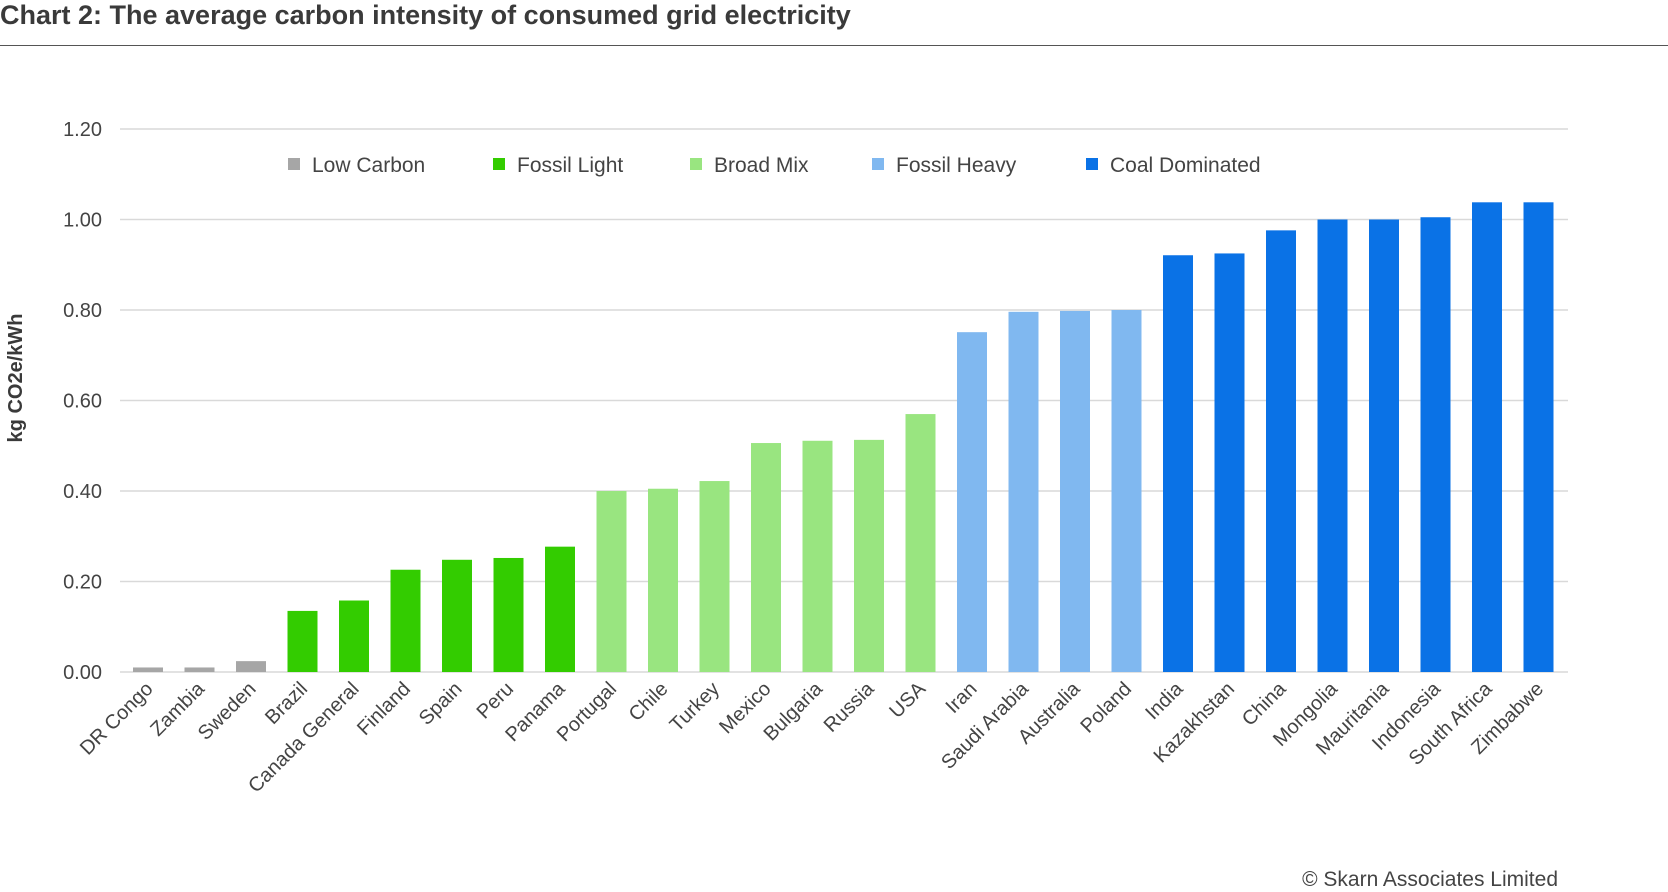  I want to click on bar-panama, so click(560, 609).